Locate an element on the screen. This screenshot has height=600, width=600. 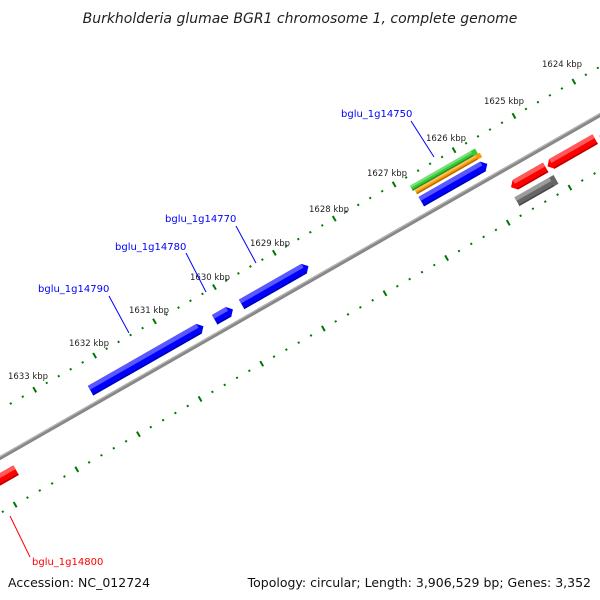
gene-bglu-1g14780 is located at coordinates (223, 315).